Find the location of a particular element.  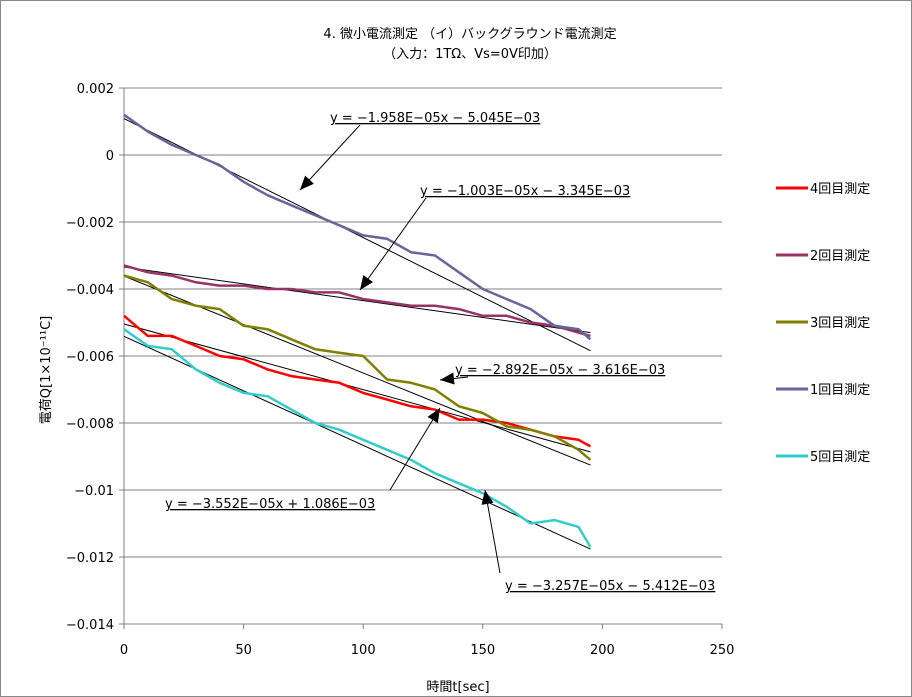

x-tick-label-1: 50 is located at coordinates (243, 650).